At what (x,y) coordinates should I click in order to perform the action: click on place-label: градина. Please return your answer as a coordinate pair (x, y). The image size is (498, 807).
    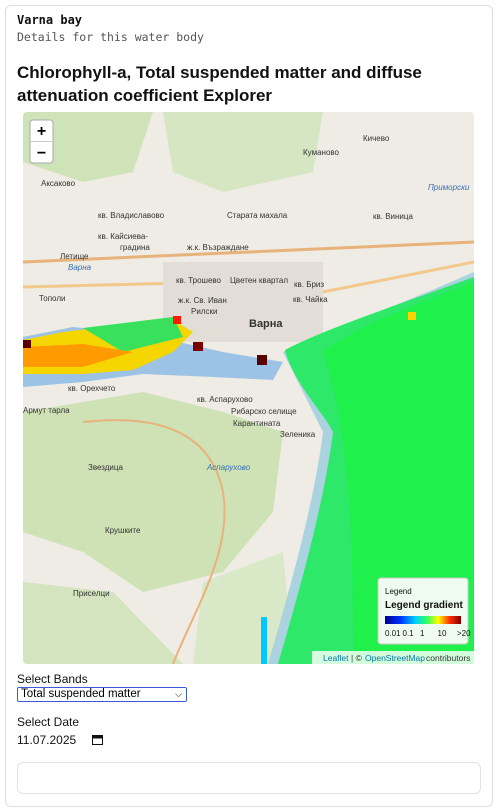
    Looking at the image, I should click on (135, 247).